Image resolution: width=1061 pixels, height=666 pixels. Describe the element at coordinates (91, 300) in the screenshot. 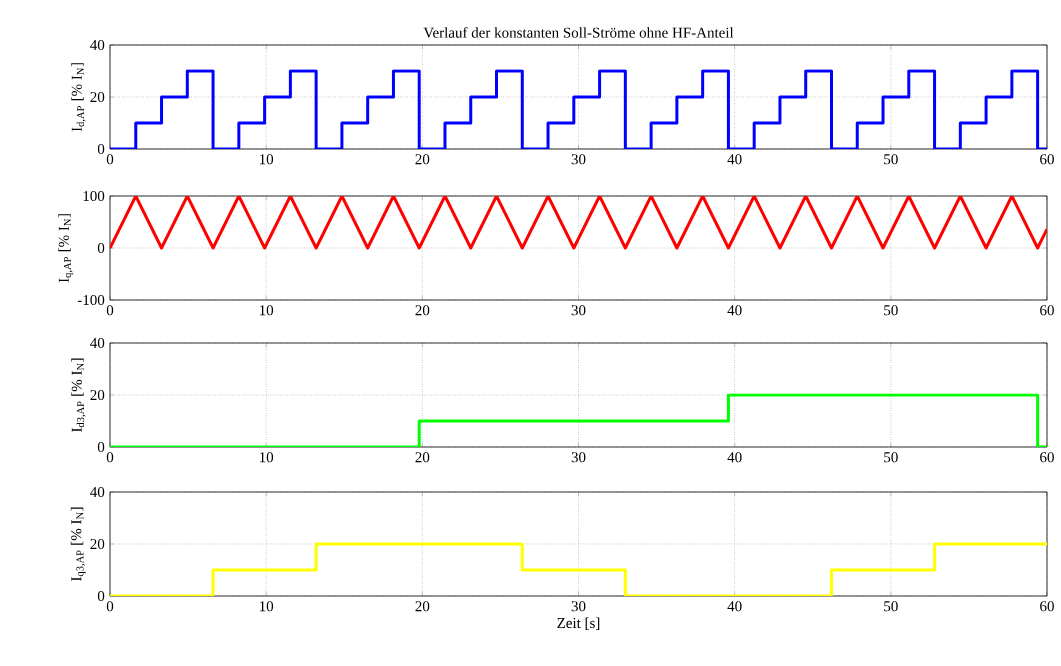

I see `y-tick-label: -100` at that location.